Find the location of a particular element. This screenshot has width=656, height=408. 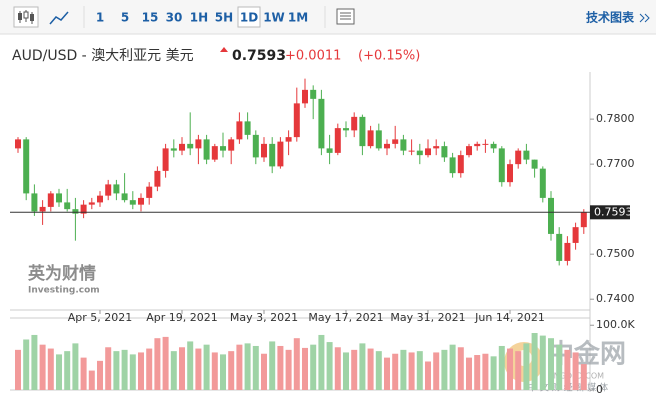

volume-tick-label: 0 is located at coordinates (599, 389).